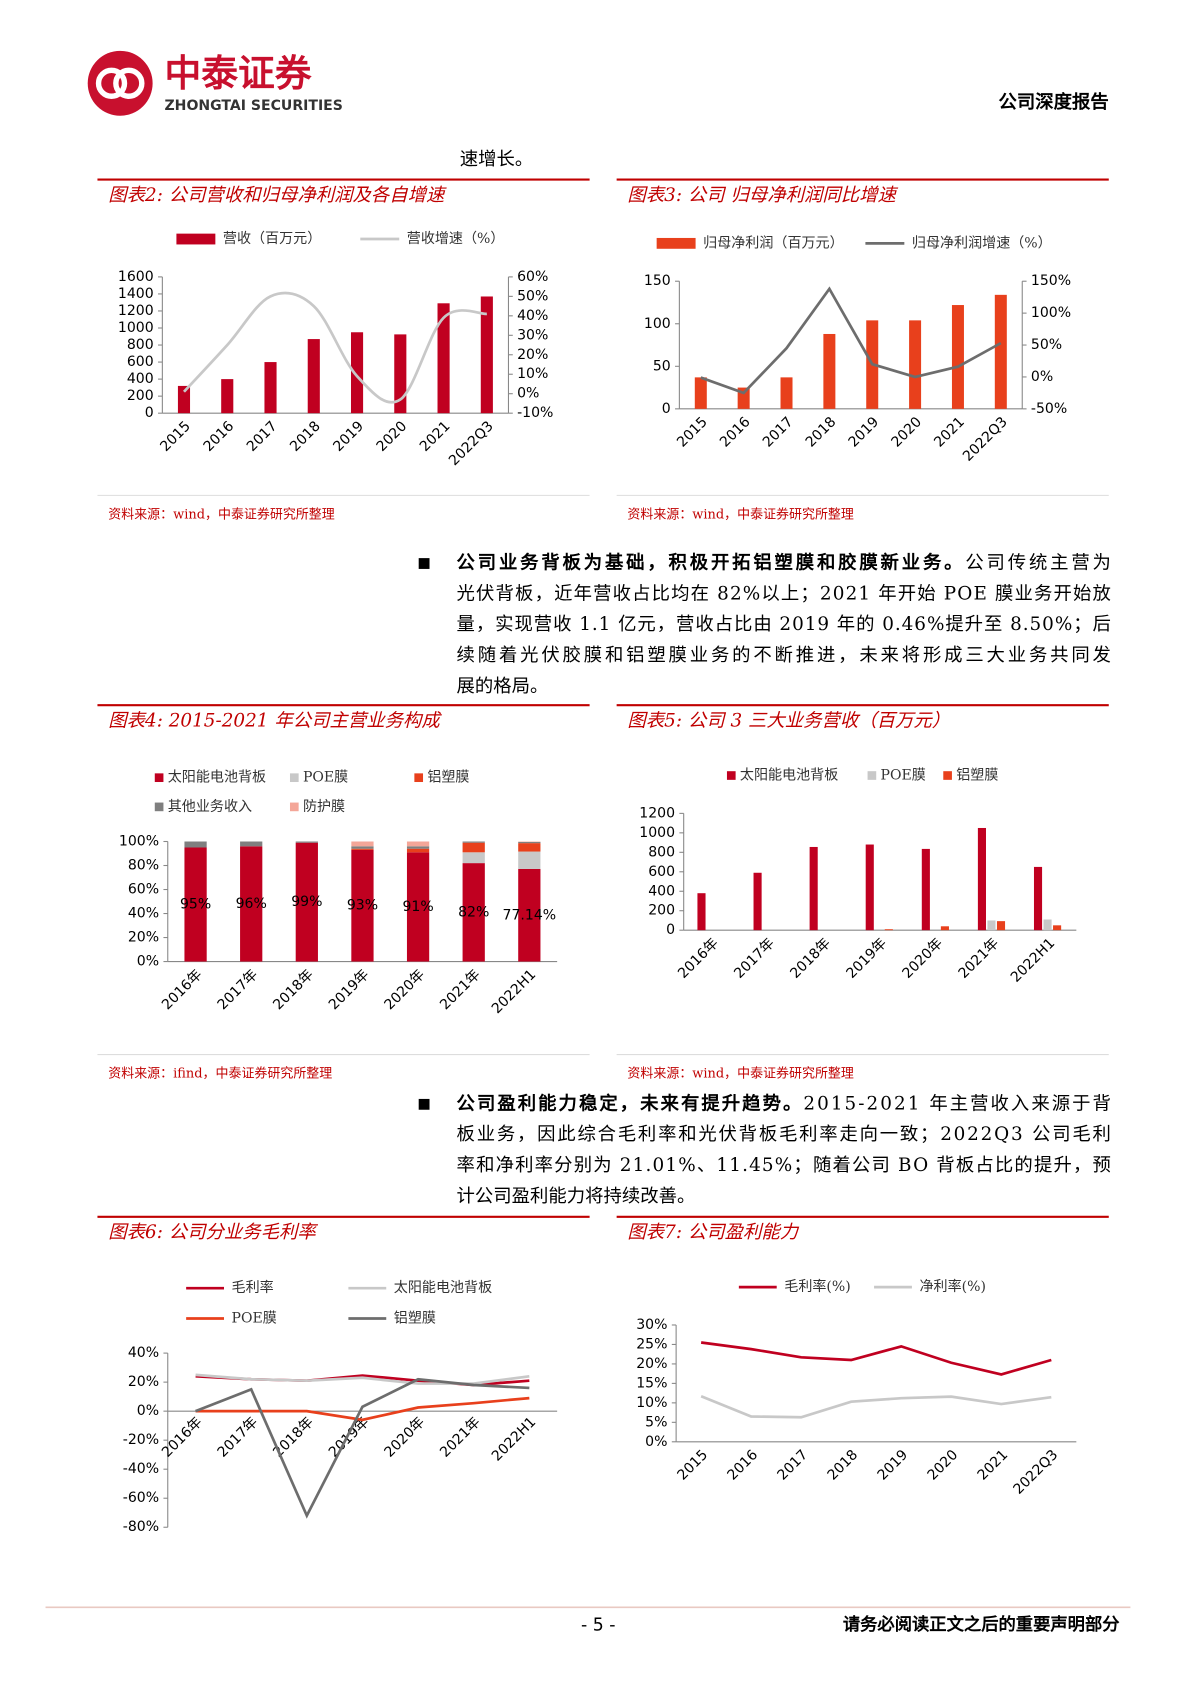  Describe the element at coordinates (293, 990) in the screenshot. I see `x-tick-label: 2018年` at that location.